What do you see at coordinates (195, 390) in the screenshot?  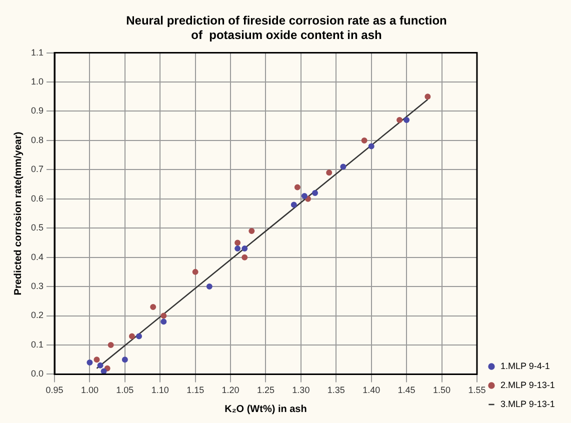 I see `x-tick-label: 1.15` at bounding box center [195, 390].